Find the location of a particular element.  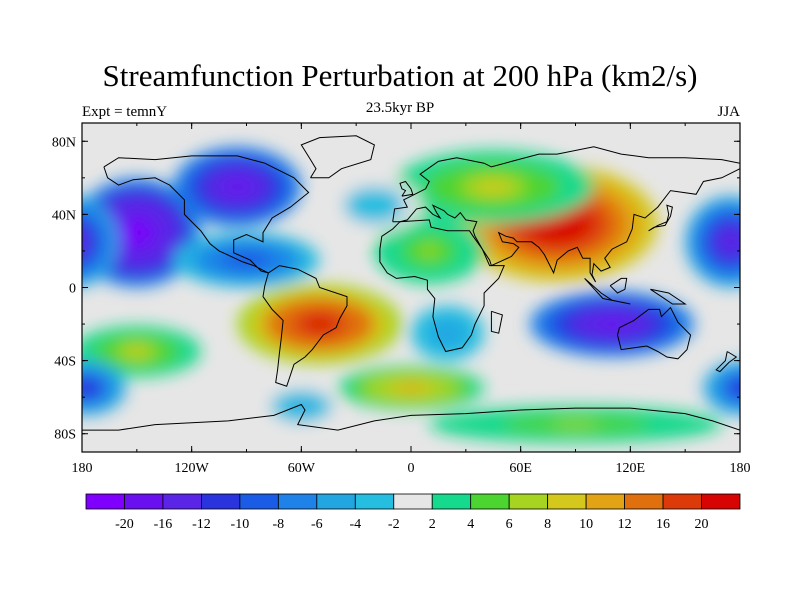

colorbar-label: 6 is located at coordinates (509, 524).